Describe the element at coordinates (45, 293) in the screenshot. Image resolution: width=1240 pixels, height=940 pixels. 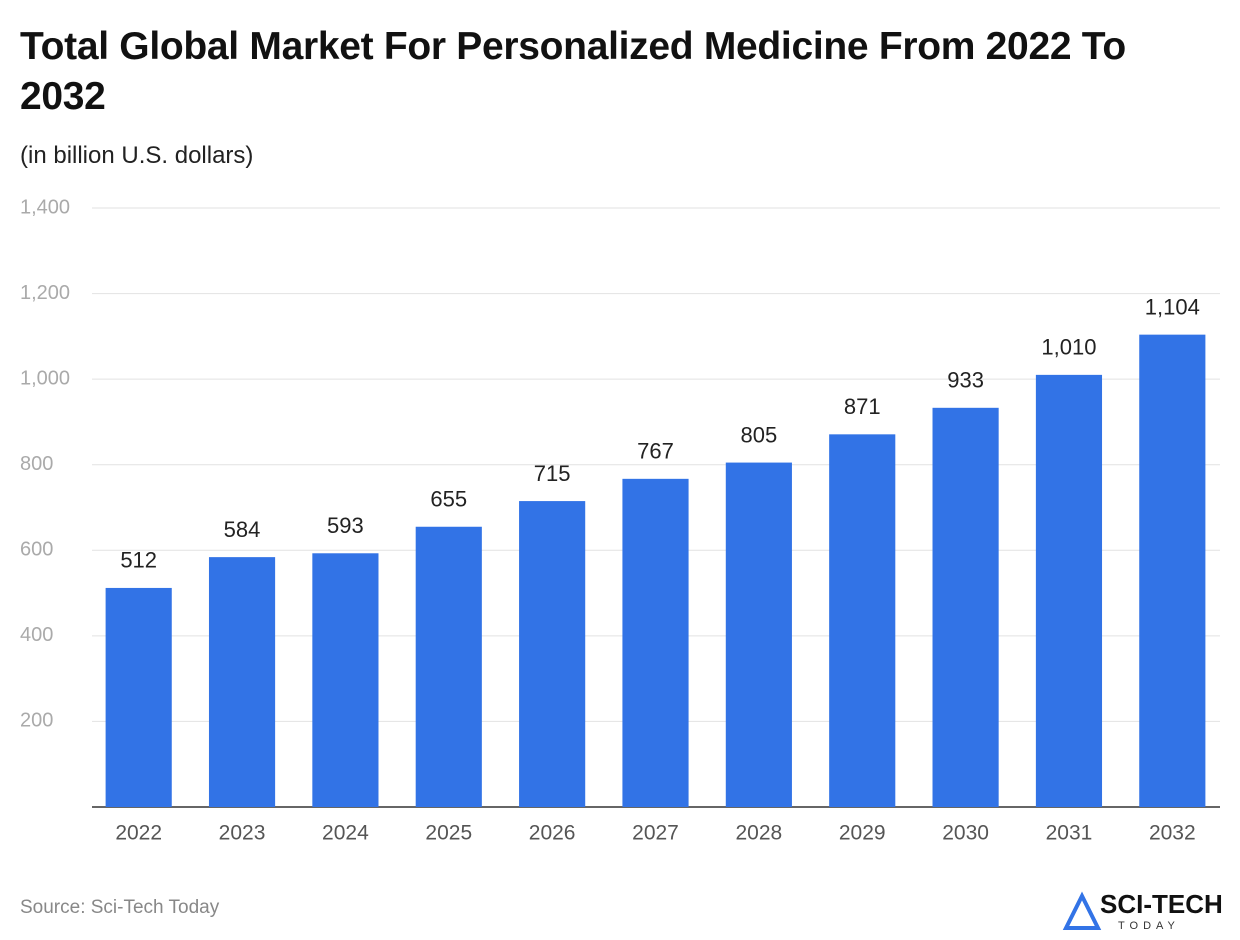
I see `y-tick-label: 1,200` at that location.